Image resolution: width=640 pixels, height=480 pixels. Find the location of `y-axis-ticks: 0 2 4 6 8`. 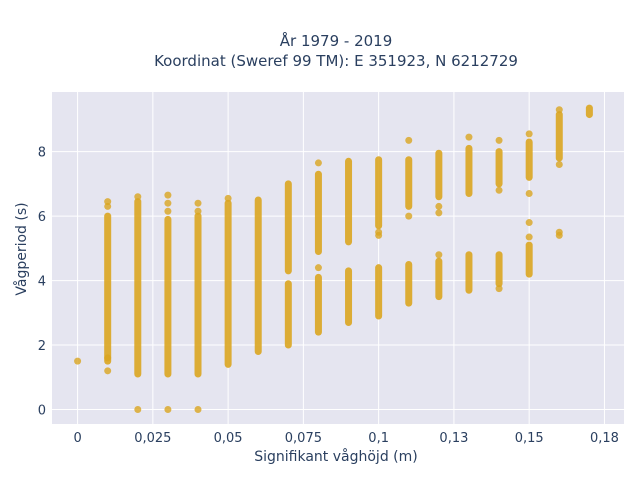

y-axis-ticks: 0 2 4 6 8 is located at coordinates (42, 282).